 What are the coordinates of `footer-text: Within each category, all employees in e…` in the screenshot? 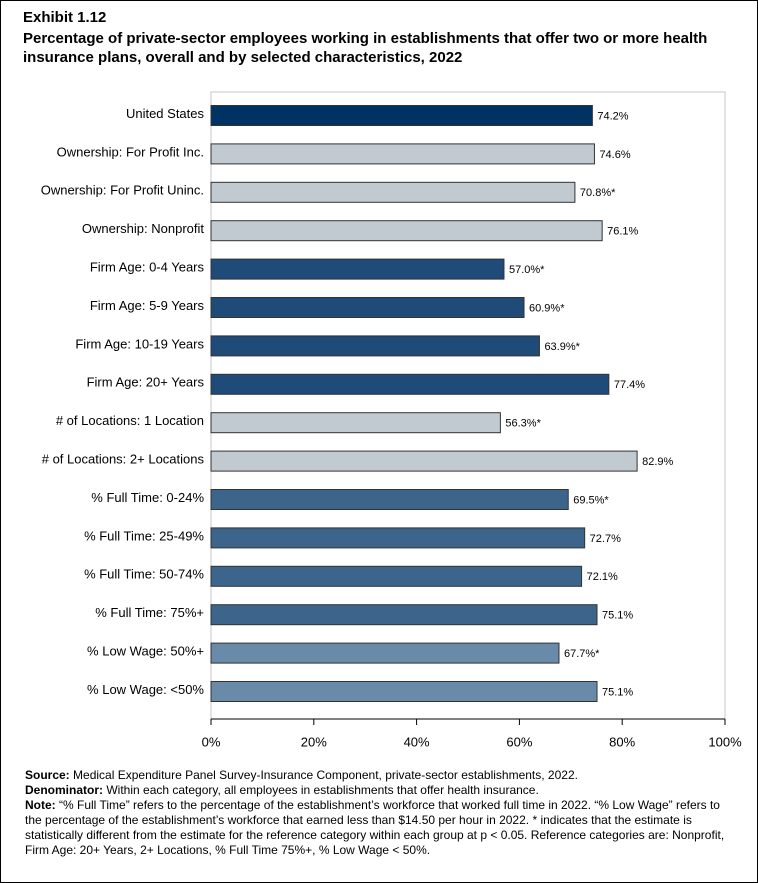 It's located at (322, 790).